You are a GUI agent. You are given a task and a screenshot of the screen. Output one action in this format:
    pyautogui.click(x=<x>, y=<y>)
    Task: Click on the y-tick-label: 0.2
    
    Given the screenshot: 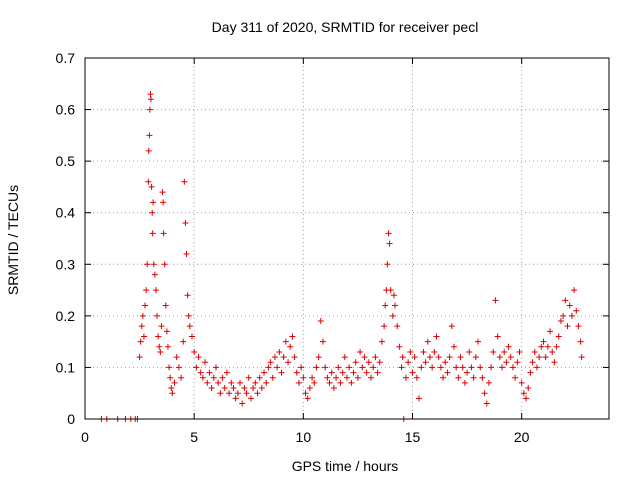 What is the action you would take?
    pyautogui.click(x=66, y=316)
    